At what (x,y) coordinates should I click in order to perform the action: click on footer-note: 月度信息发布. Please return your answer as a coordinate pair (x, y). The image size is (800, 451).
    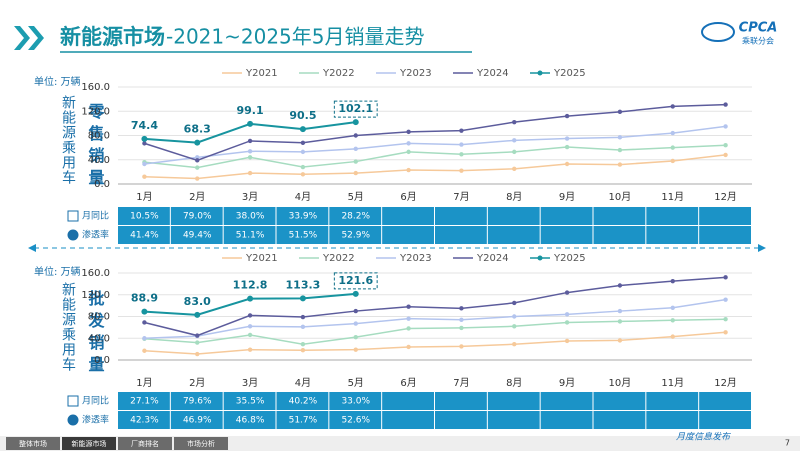
    Looking at the image, I should click on (704, 437).